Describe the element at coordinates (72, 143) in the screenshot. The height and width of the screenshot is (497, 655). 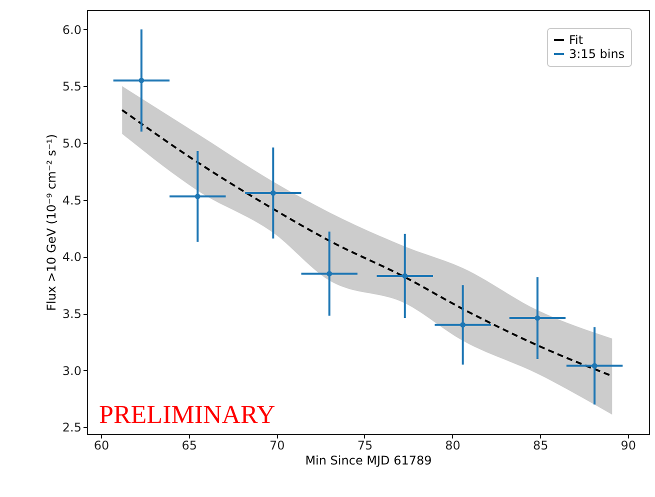
I see `y-tick-label: 5.0` at that location.